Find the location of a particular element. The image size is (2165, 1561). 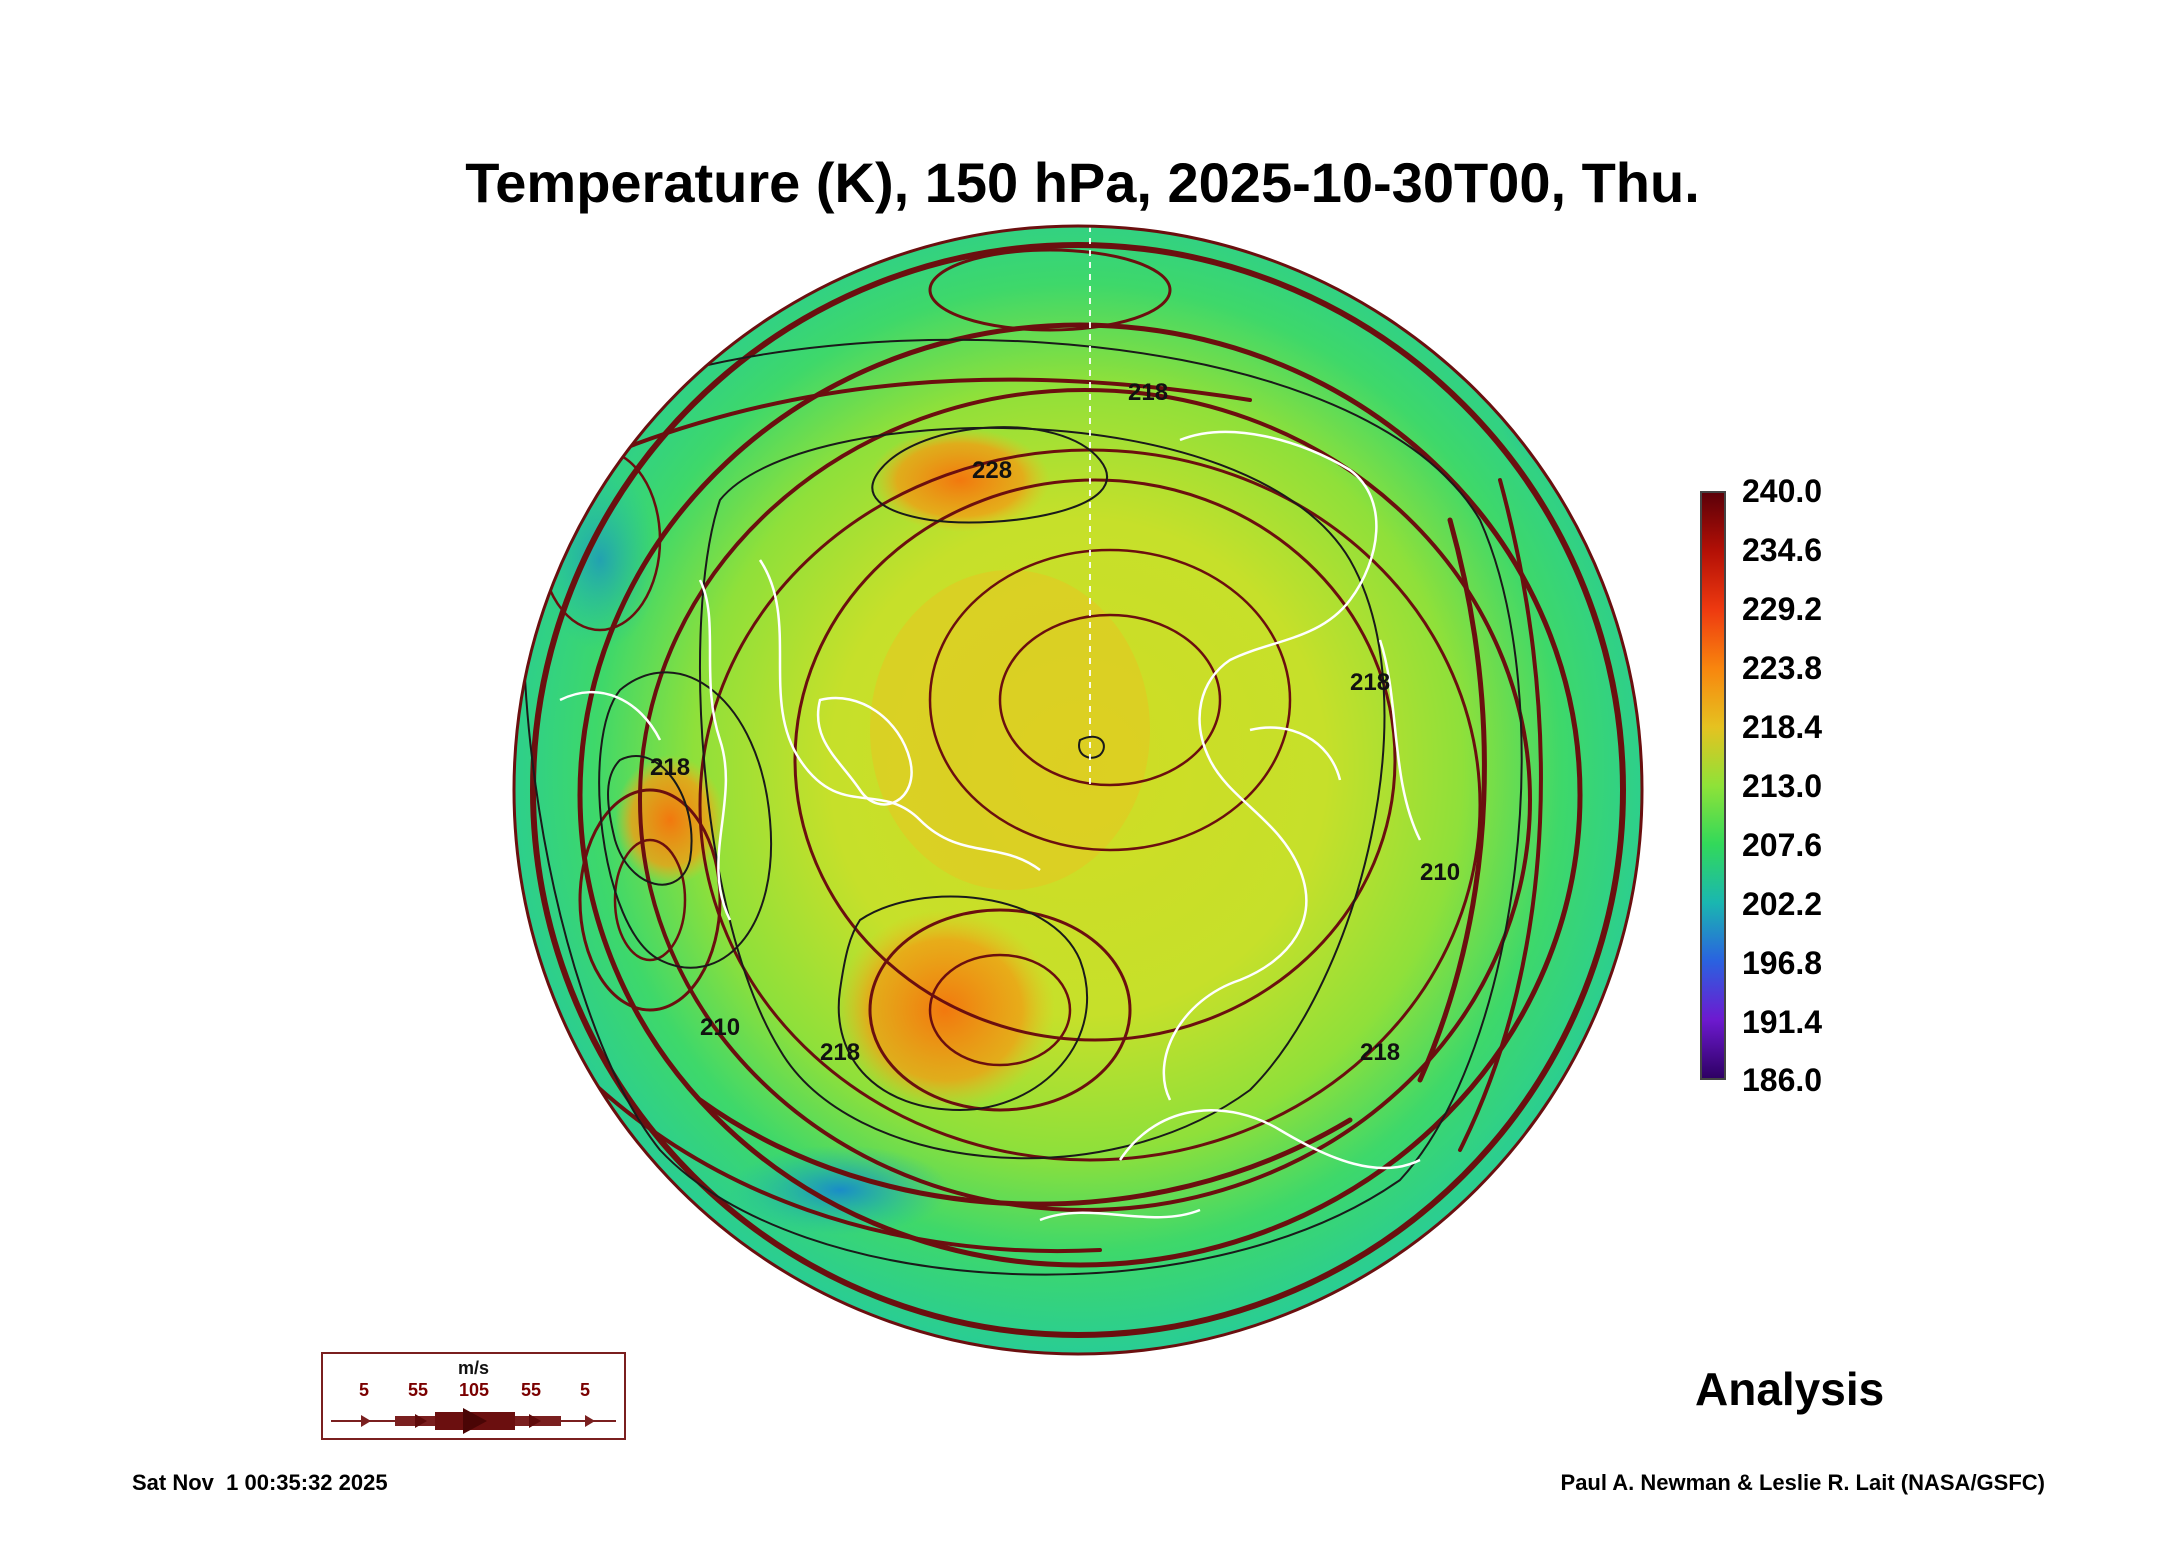

wind-speed-legend: m/s 5 55 105 55 5 is located at coordinates (473, 1396).